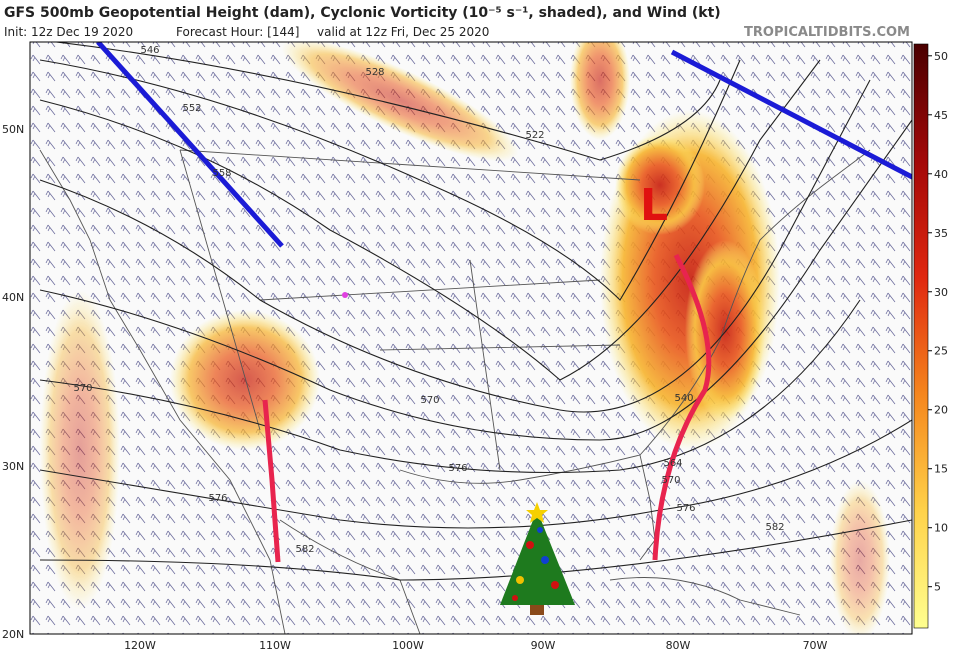 The width and height of the screenshot is (960, 656). I want to click on lon-label: 100W, so click(408, 645).